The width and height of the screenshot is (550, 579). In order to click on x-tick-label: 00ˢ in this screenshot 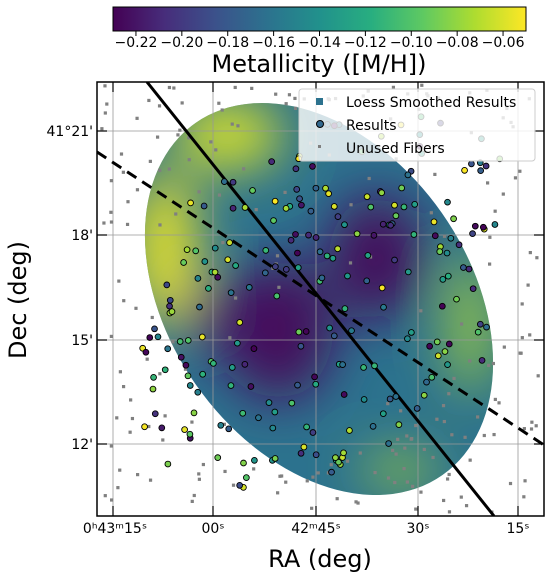, I will do `click(212, 529)`.